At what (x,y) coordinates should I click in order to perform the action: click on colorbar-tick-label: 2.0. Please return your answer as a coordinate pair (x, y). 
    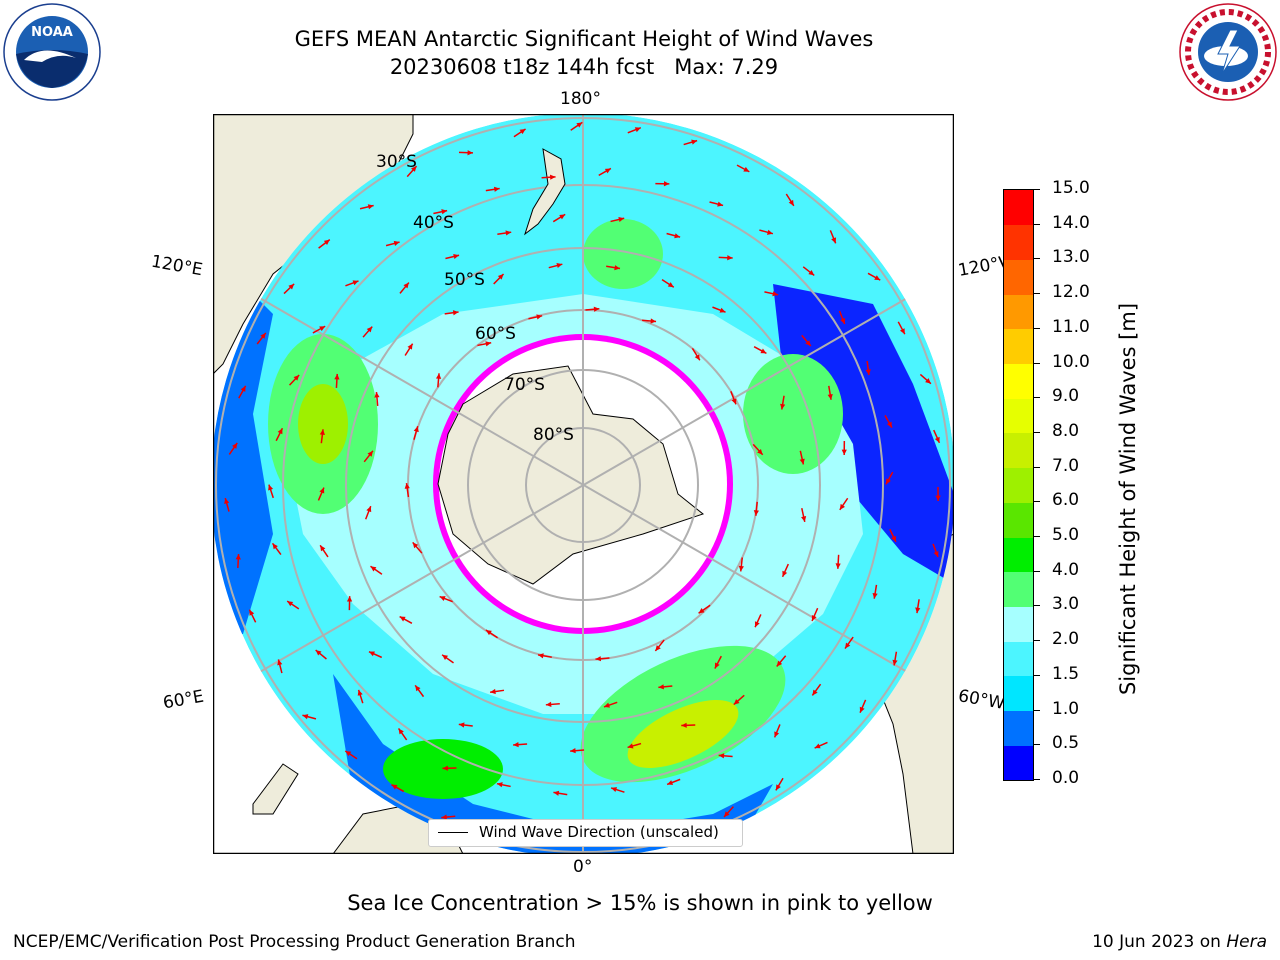
    Looking at the image, I should click on (1066, 639).